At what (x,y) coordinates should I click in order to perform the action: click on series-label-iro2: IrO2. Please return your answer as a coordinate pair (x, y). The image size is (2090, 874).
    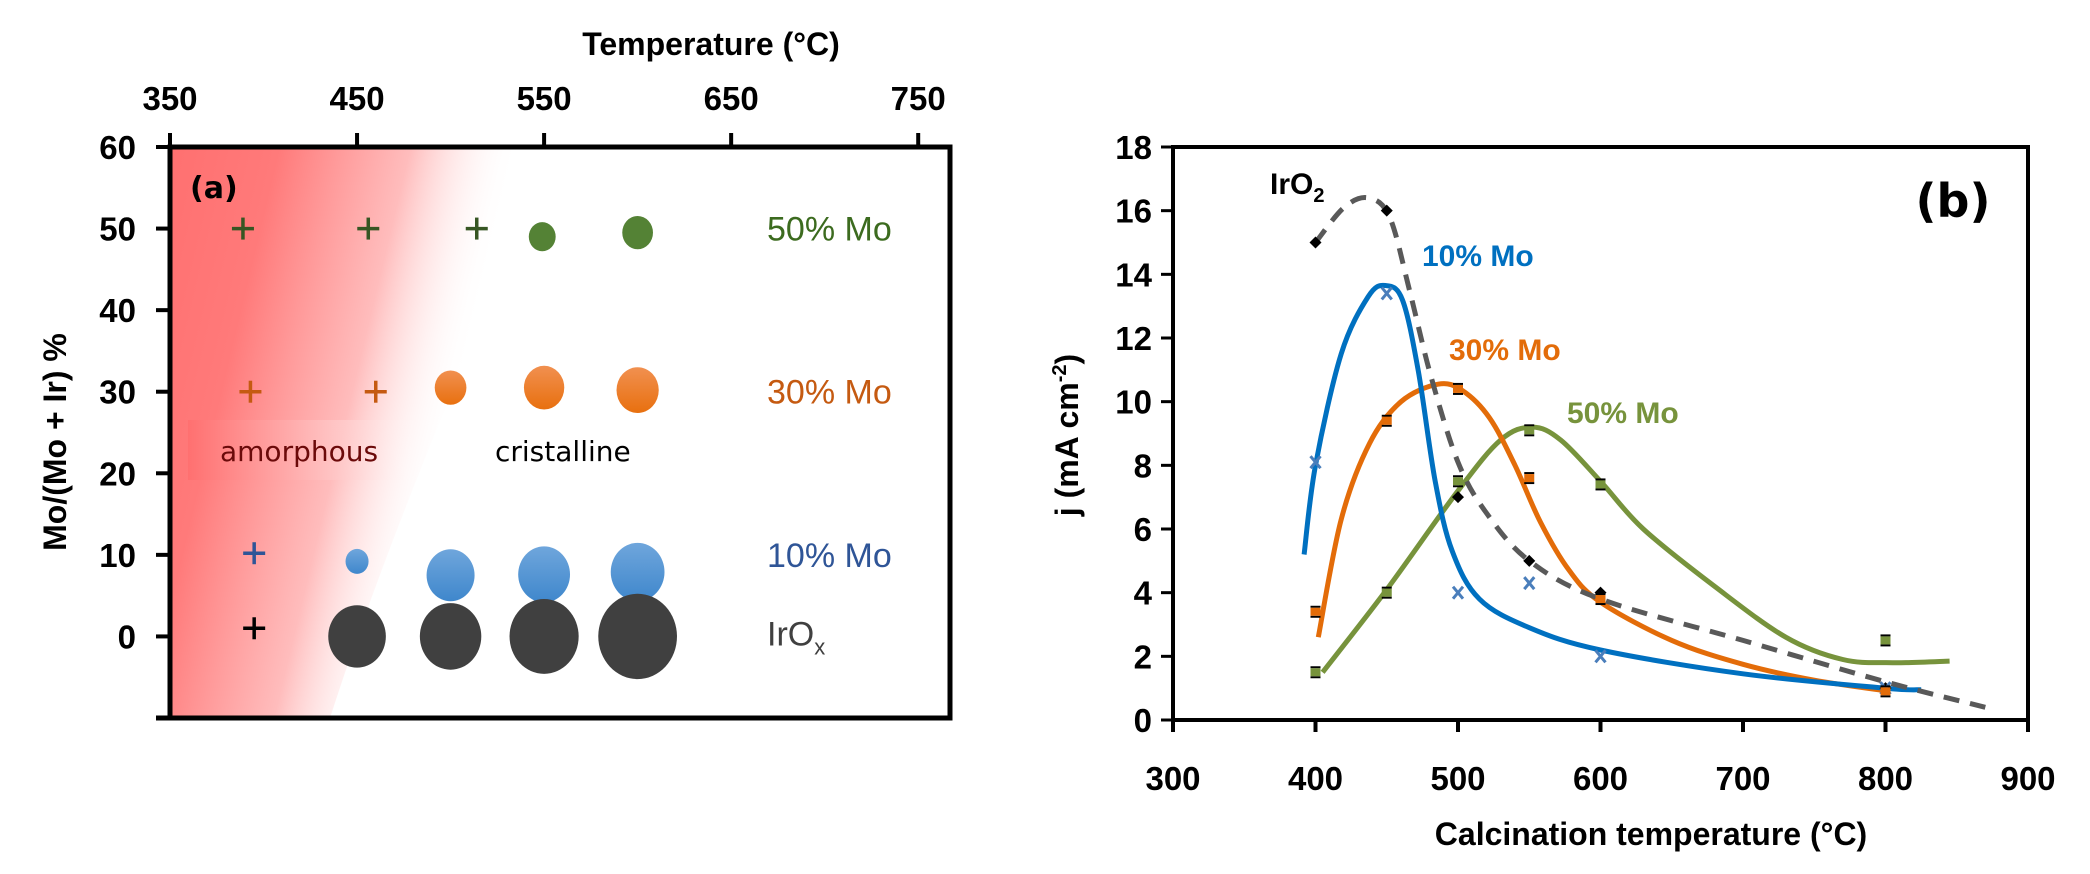
    Looking at the image, I should click on (1297, 187).